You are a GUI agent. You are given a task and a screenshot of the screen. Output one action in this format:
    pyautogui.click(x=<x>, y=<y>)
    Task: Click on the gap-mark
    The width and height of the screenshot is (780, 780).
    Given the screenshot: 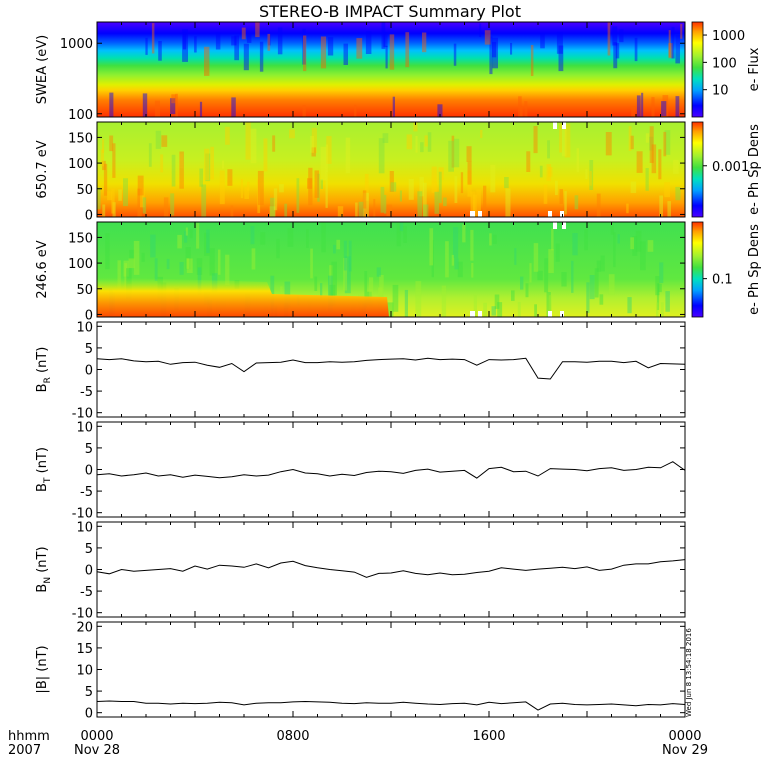 What is the action you would take?
    pyautogui.click(x=555, y=125)
    